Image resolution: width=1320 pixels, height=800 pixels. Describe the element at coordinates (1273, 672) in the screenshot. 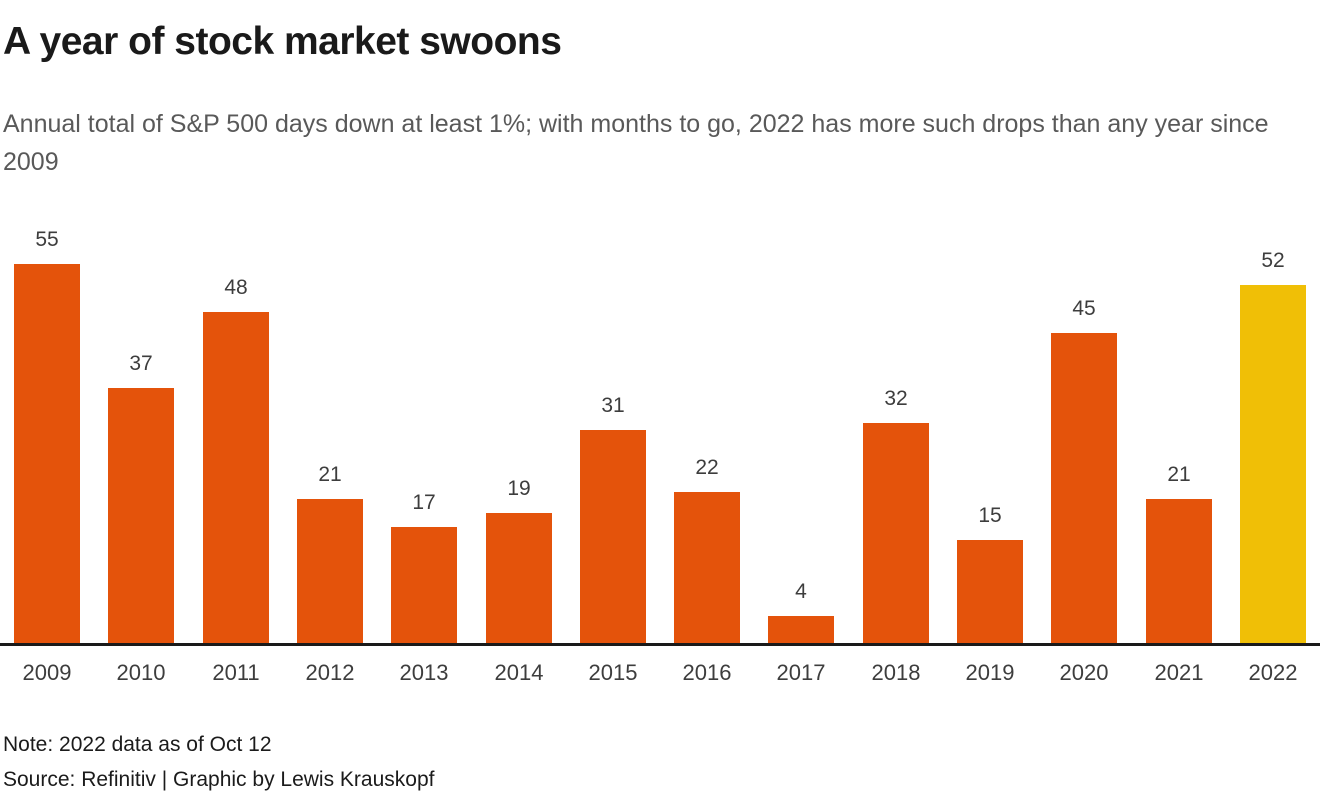

I see `x-tick-label-2022: 2022` at that location.